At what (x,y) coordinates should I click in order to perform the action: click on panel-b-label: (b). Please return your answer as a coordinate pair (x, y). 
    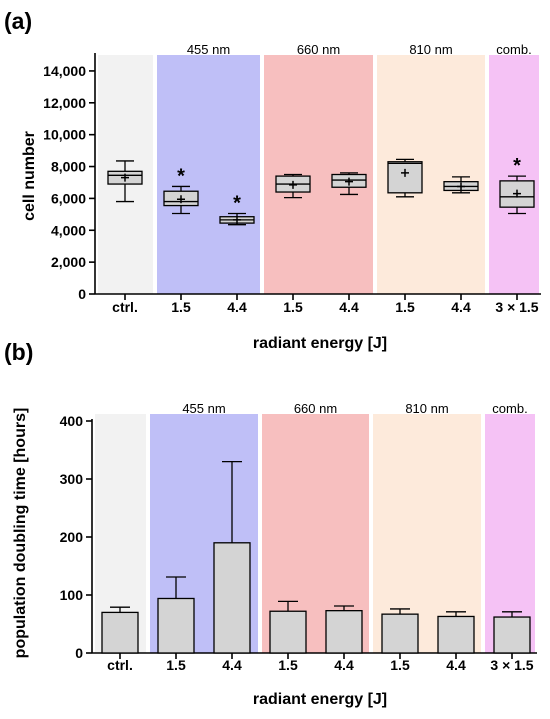
    Looking at the image, I should click on (18, 352).